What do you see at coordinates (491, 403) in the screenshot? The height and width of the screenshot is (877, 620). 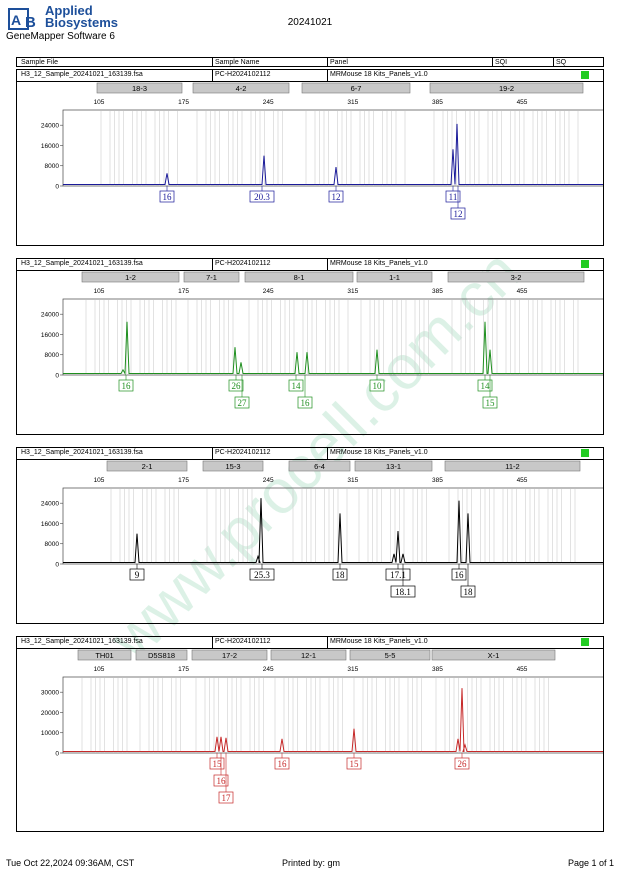 I see `allele-label: 15` at bounding box center [491, 403].